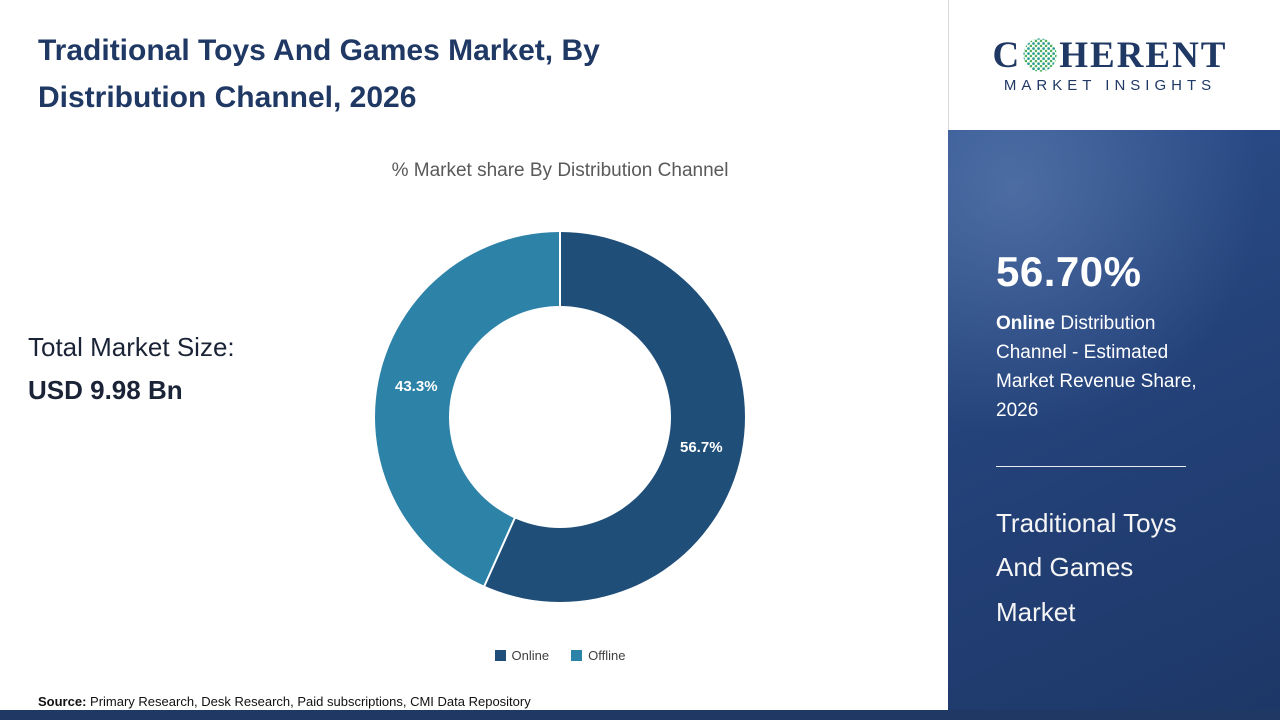 Image resolution: width=1280 pixels, height=720 pixels. I want to click on chart-title: % Market share By Distribution Channel, so click(560, 170).